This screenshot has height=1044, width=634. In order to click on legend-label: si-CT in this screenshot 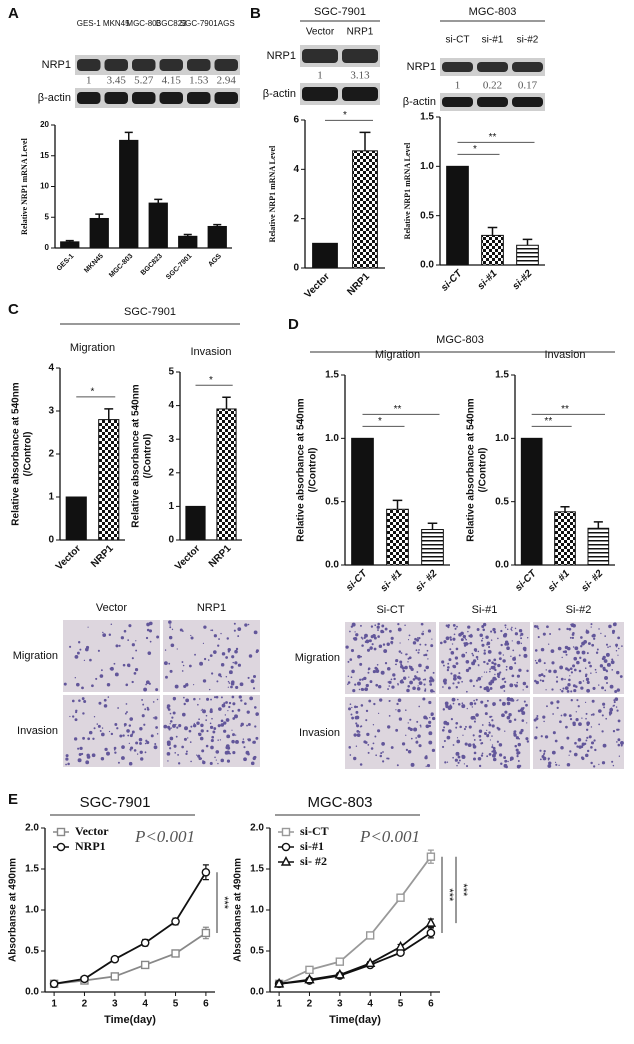, I will do `click(314, 831)`.